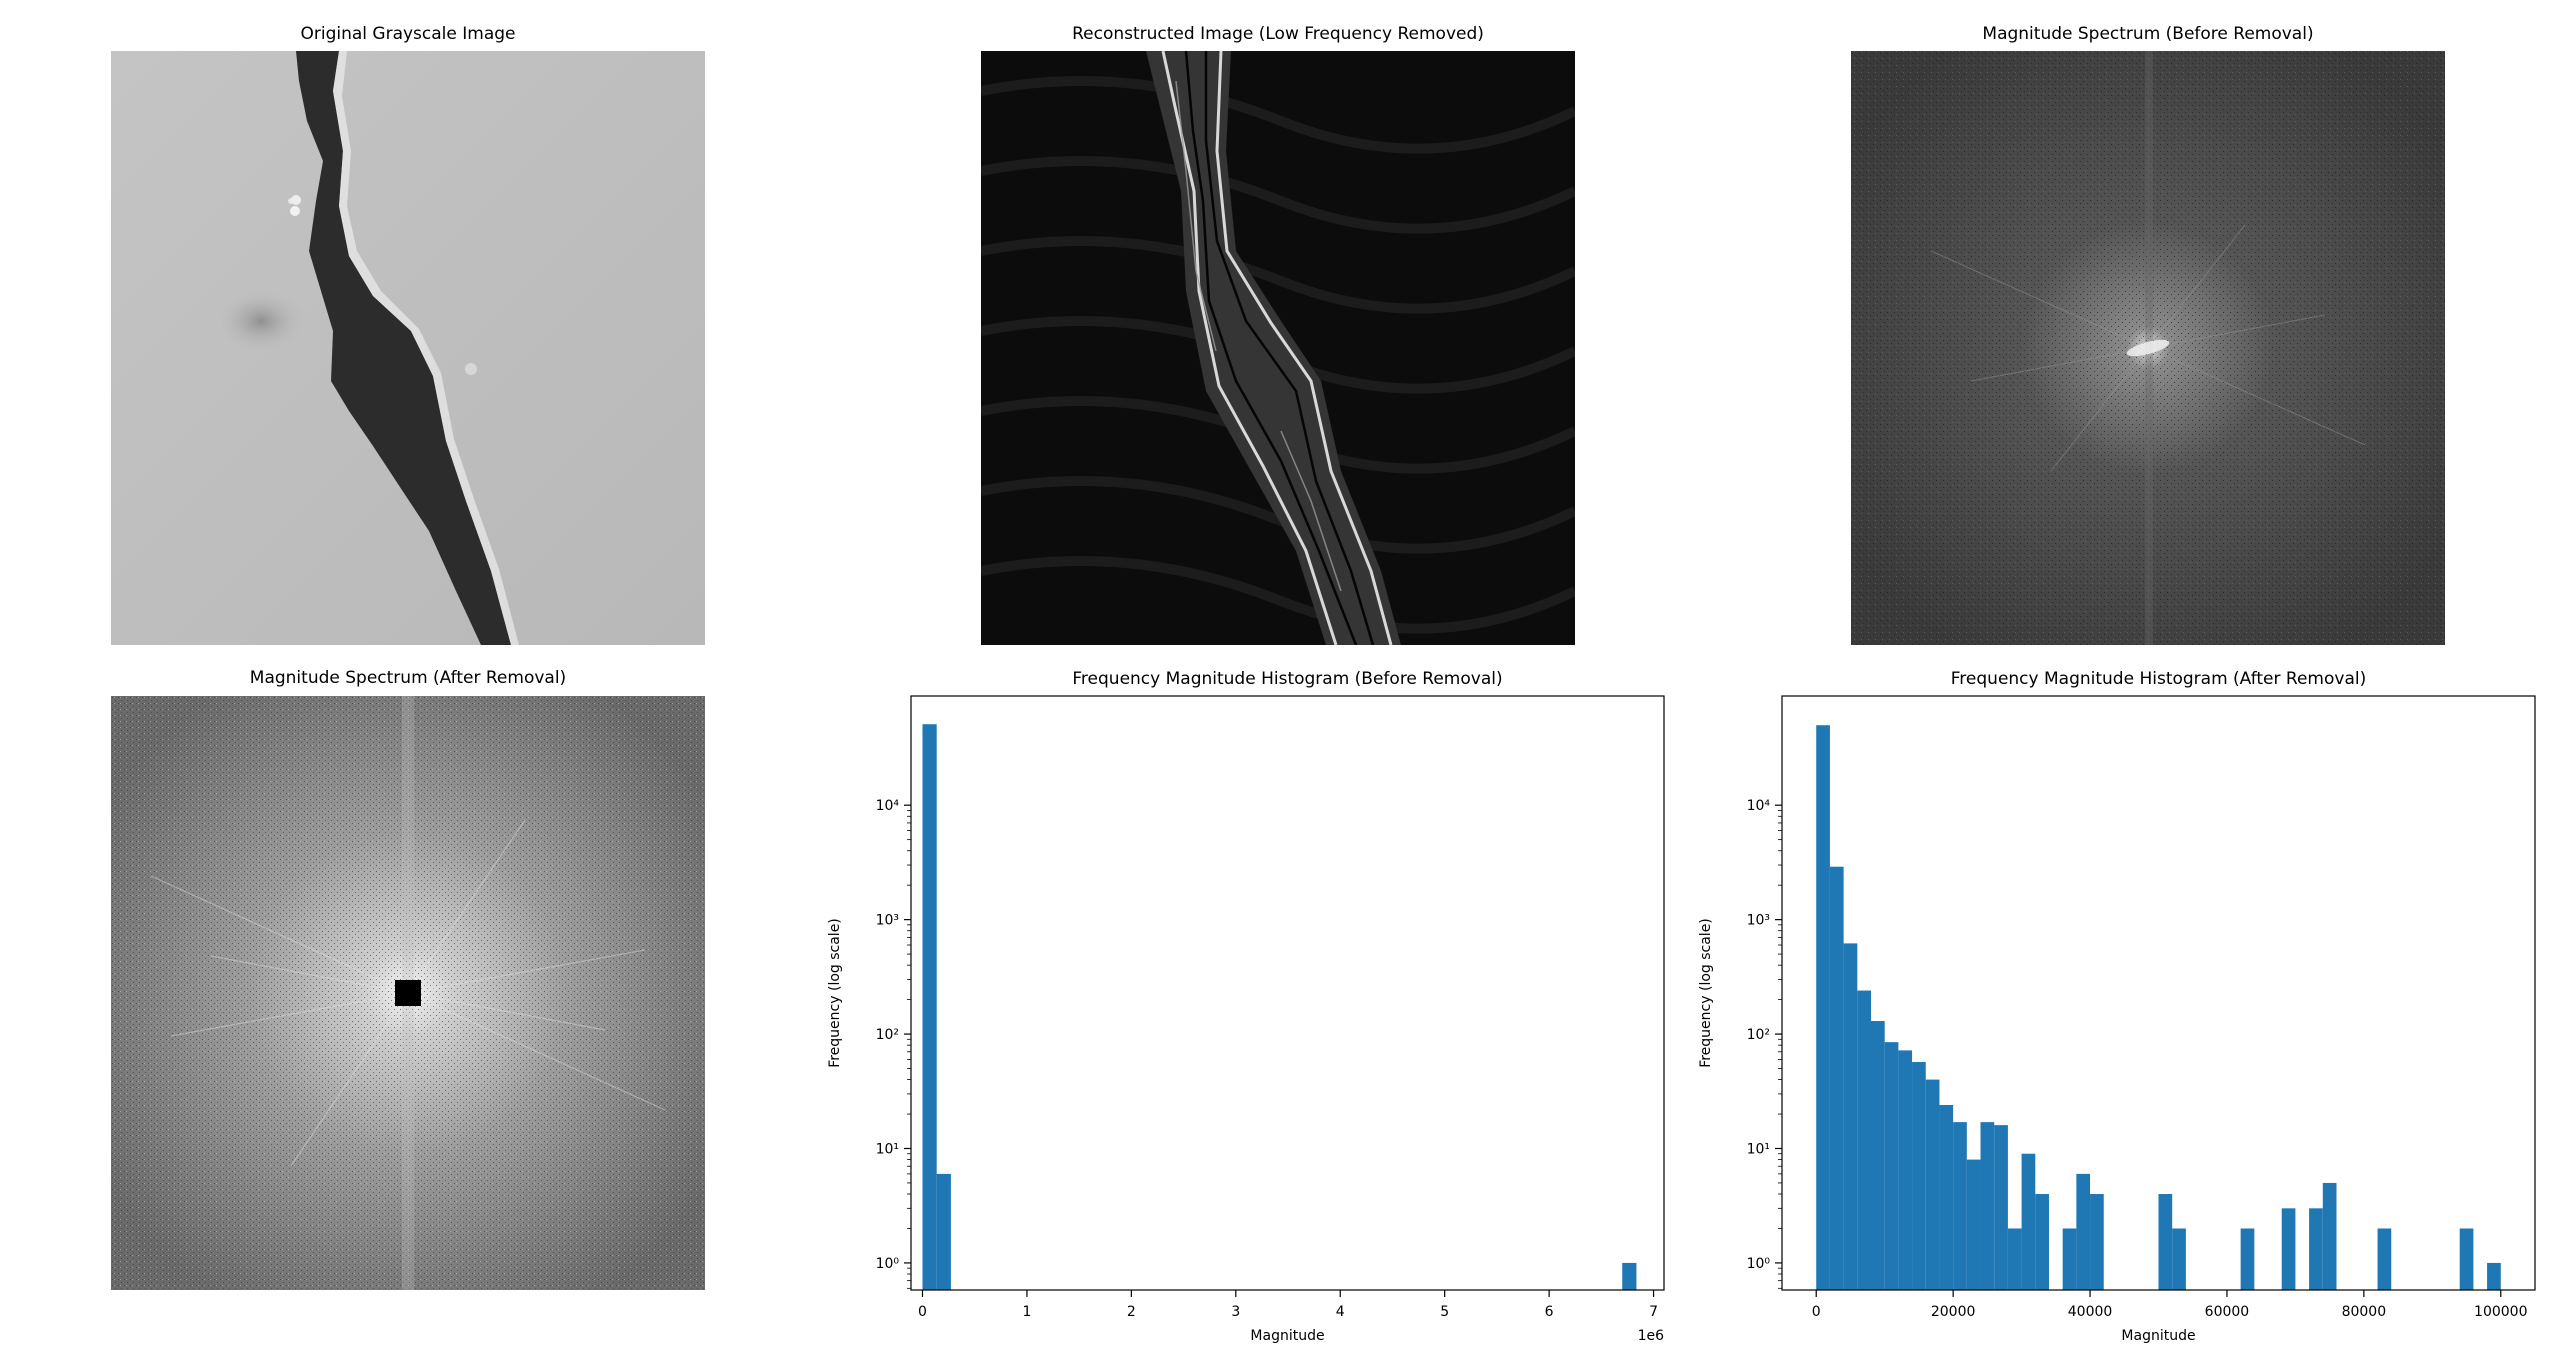 The height and width of the screenshot is (1361, 2560). Describe the element at coordinates (1235, 1312) in the screenshot. I see `hist-before-xtick-label: 3` at that location.